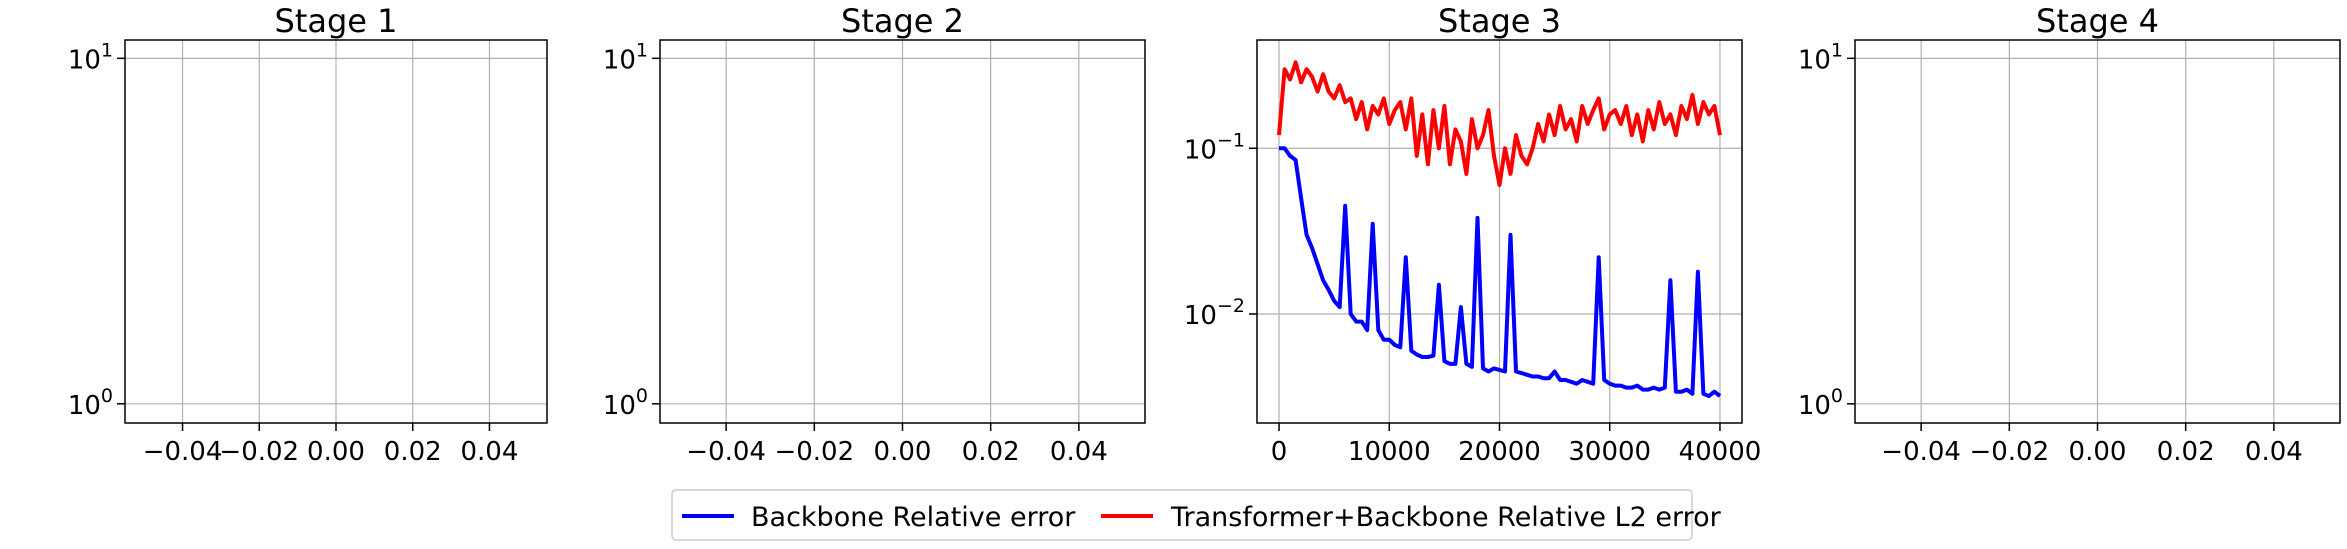 The image size is (2347, 549). What do you see at coordinates (336, 21) in the screenshot?
I see `chart-title: Stage 1` at bounding box center [336, 21].